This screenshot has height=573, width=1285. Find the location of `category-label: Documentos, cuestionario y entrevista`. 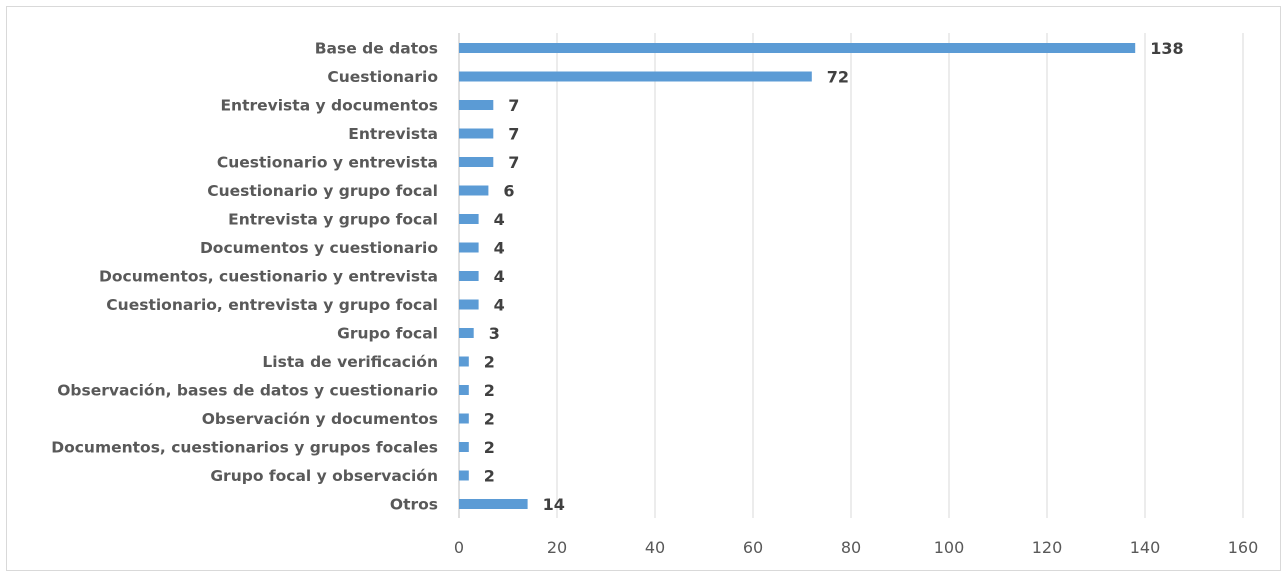

category-label: Documentos, cuestionario y entrevista is located at coordinates (268, 277).